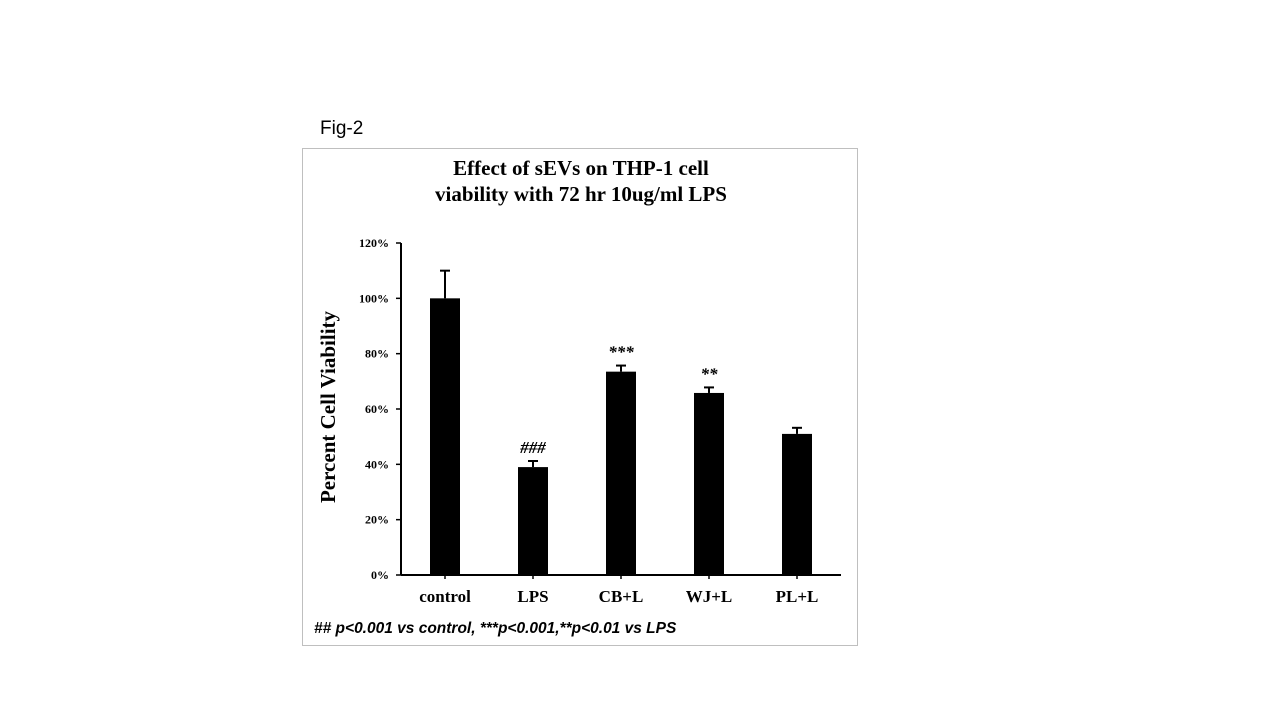 Image resolution: width=1280 pixels, height=720 pixels. What do you see at coordinates (621, 596) in the screenshot?
I see `x-tick-label: CB+L` at bounding box center [621, 596].